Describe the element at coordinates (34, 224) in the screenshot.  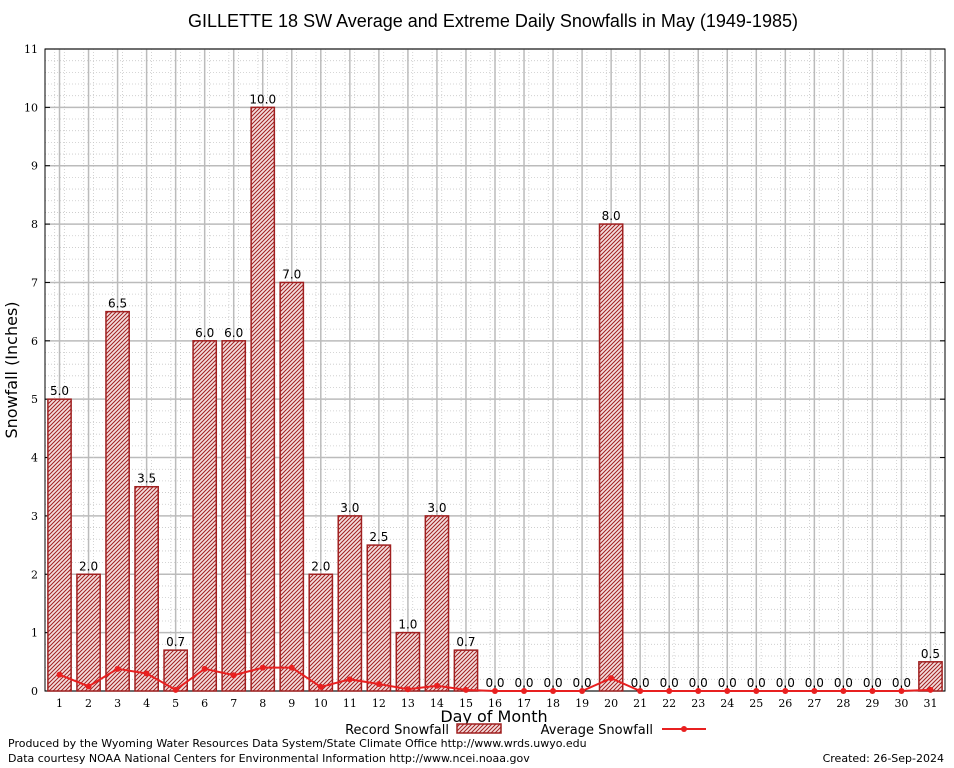
I see `y-tick-label: 8` at that location.